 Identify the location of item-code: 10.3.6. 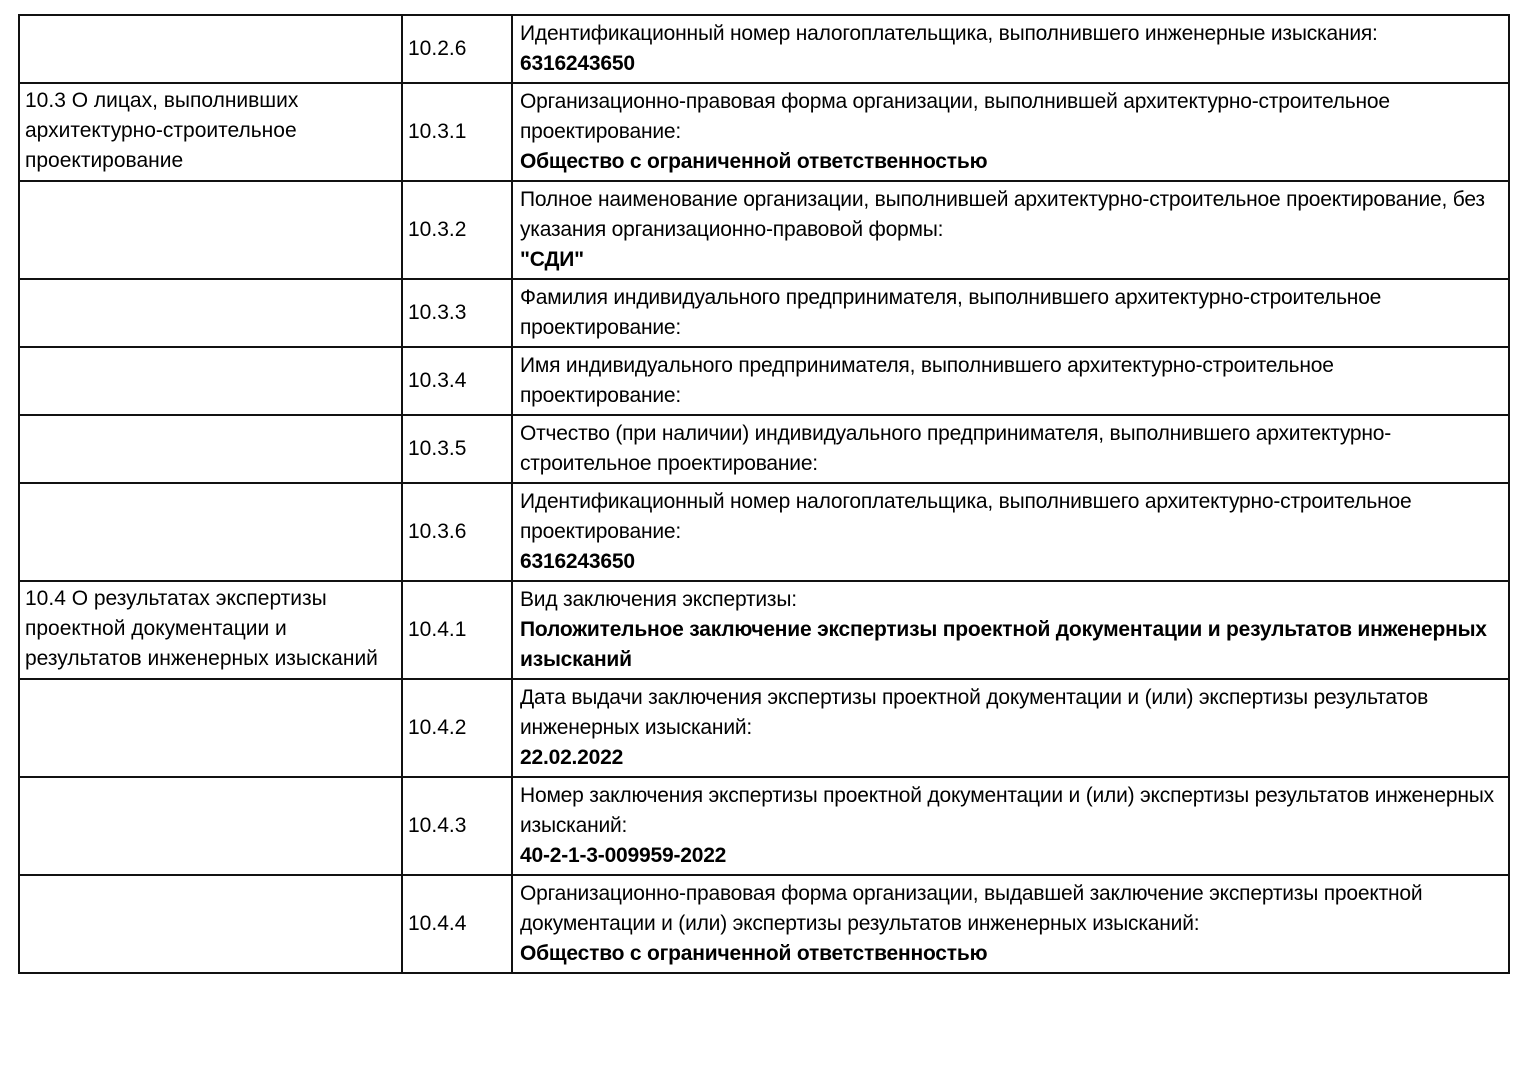
(437, 531).